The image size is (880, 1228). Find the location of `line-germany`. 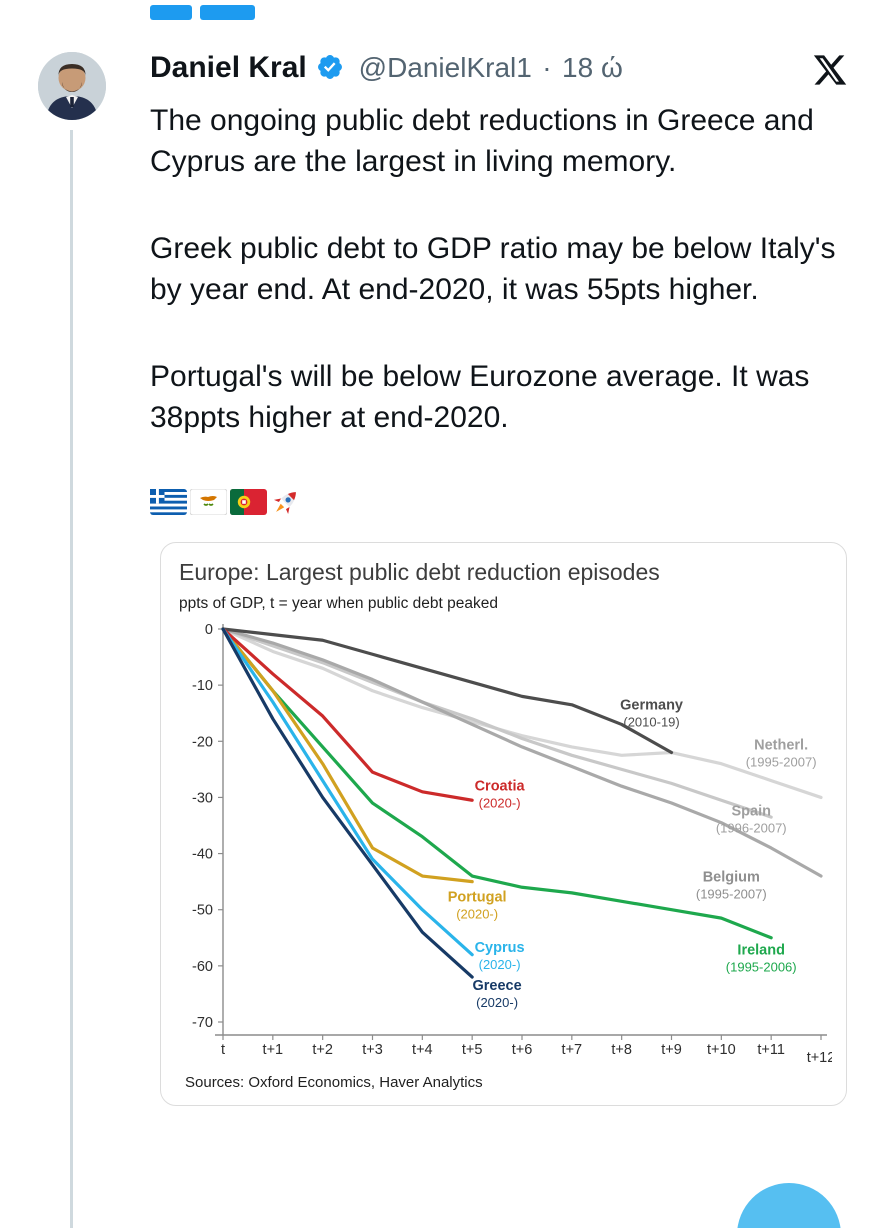

line-germany is located at coordinates (447, 691).